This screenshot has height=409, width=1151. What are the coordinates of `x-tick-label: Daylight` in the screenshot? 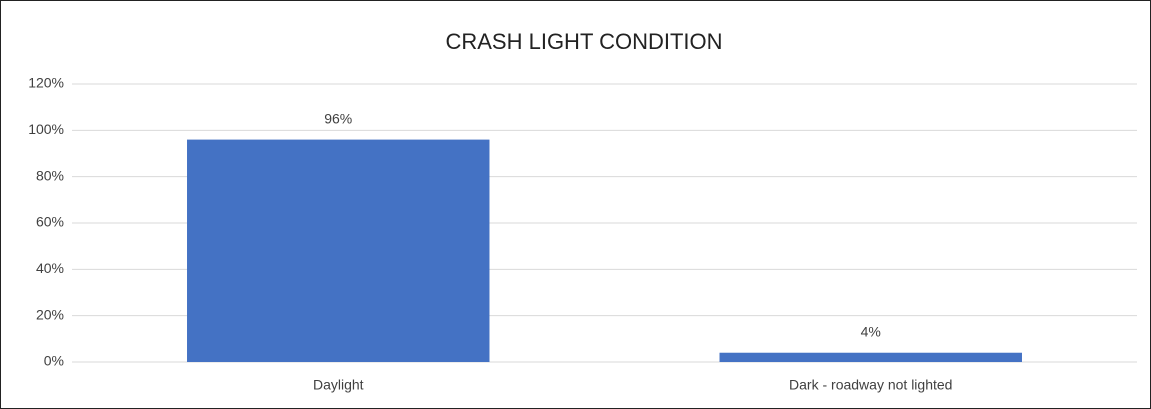 It's located at (338, 385).